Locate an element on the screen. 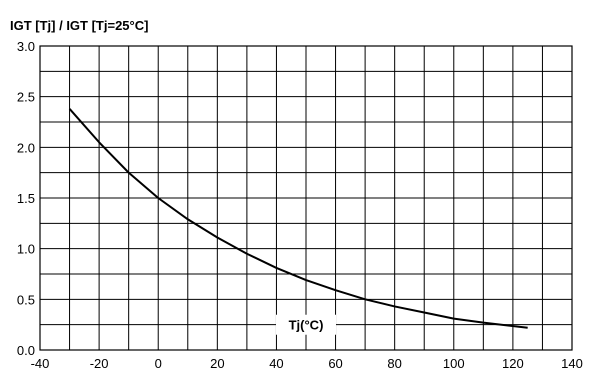 The image size is (597, 376). chart-title: IGT [Tj] / IGT [Tj=25°C] is located at coordinates (79, 25).